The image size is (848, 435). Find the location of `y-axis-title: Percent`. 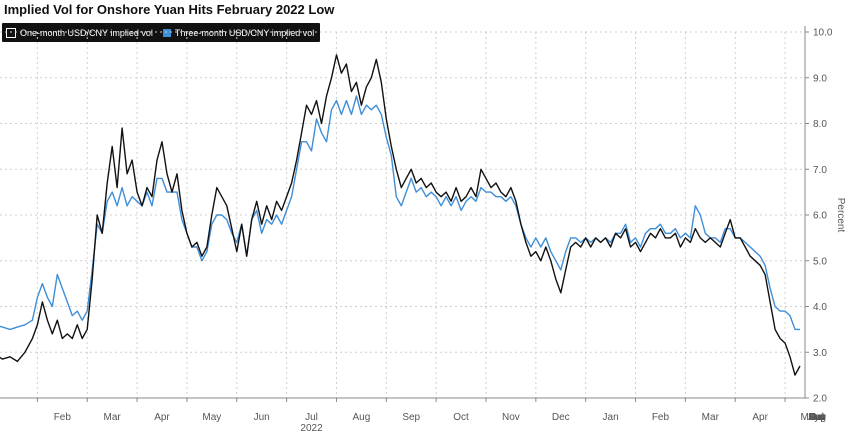

y-axis-title: Percent is located at coordinates (840, 215).